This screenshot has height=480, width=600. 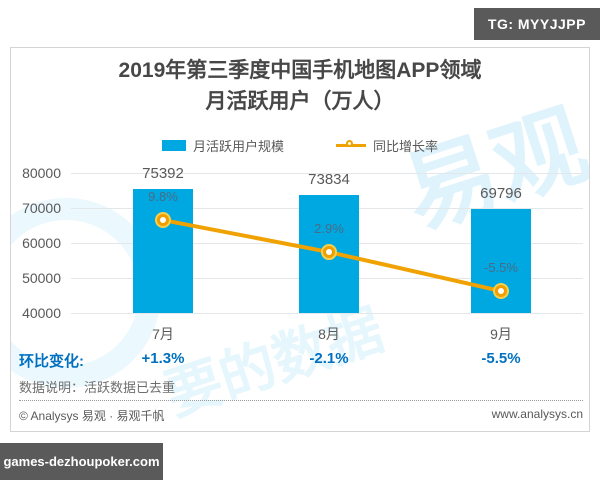 I want to click on legend-bar-label: 月活跃用户规模, so click(x=238, y=146).